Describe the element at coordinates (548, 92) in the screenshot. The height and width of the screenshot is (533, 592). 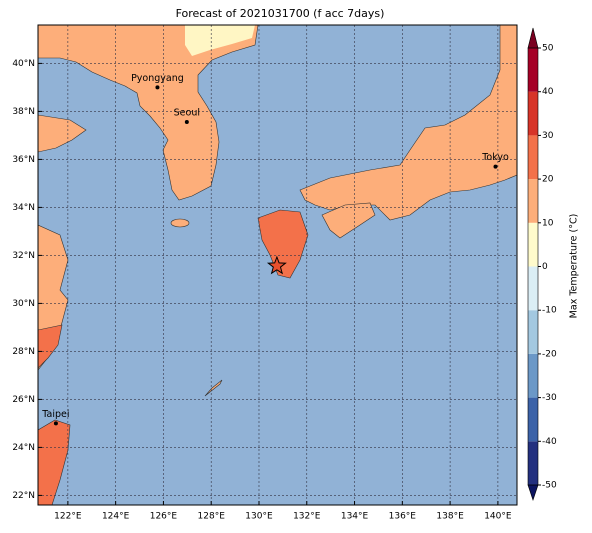
I see `colorbar-tick-label: 40` at that location.